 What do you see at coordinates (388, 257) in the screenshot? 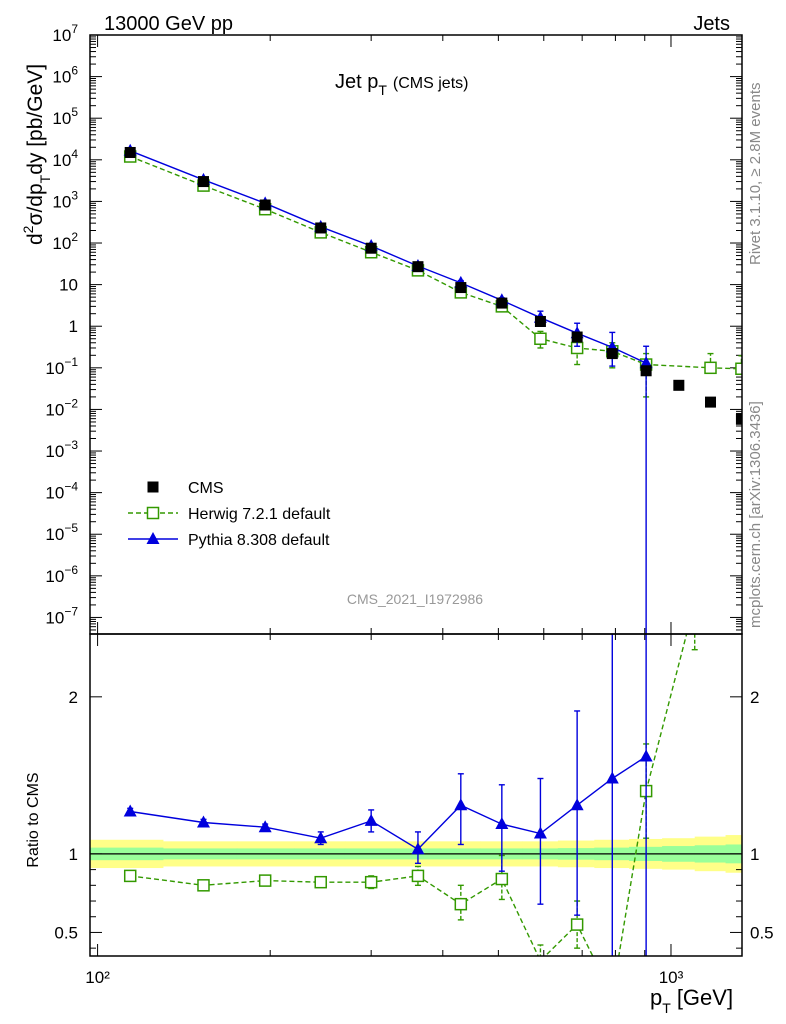
I see `pythia-line` at bounding box center [388, 257].